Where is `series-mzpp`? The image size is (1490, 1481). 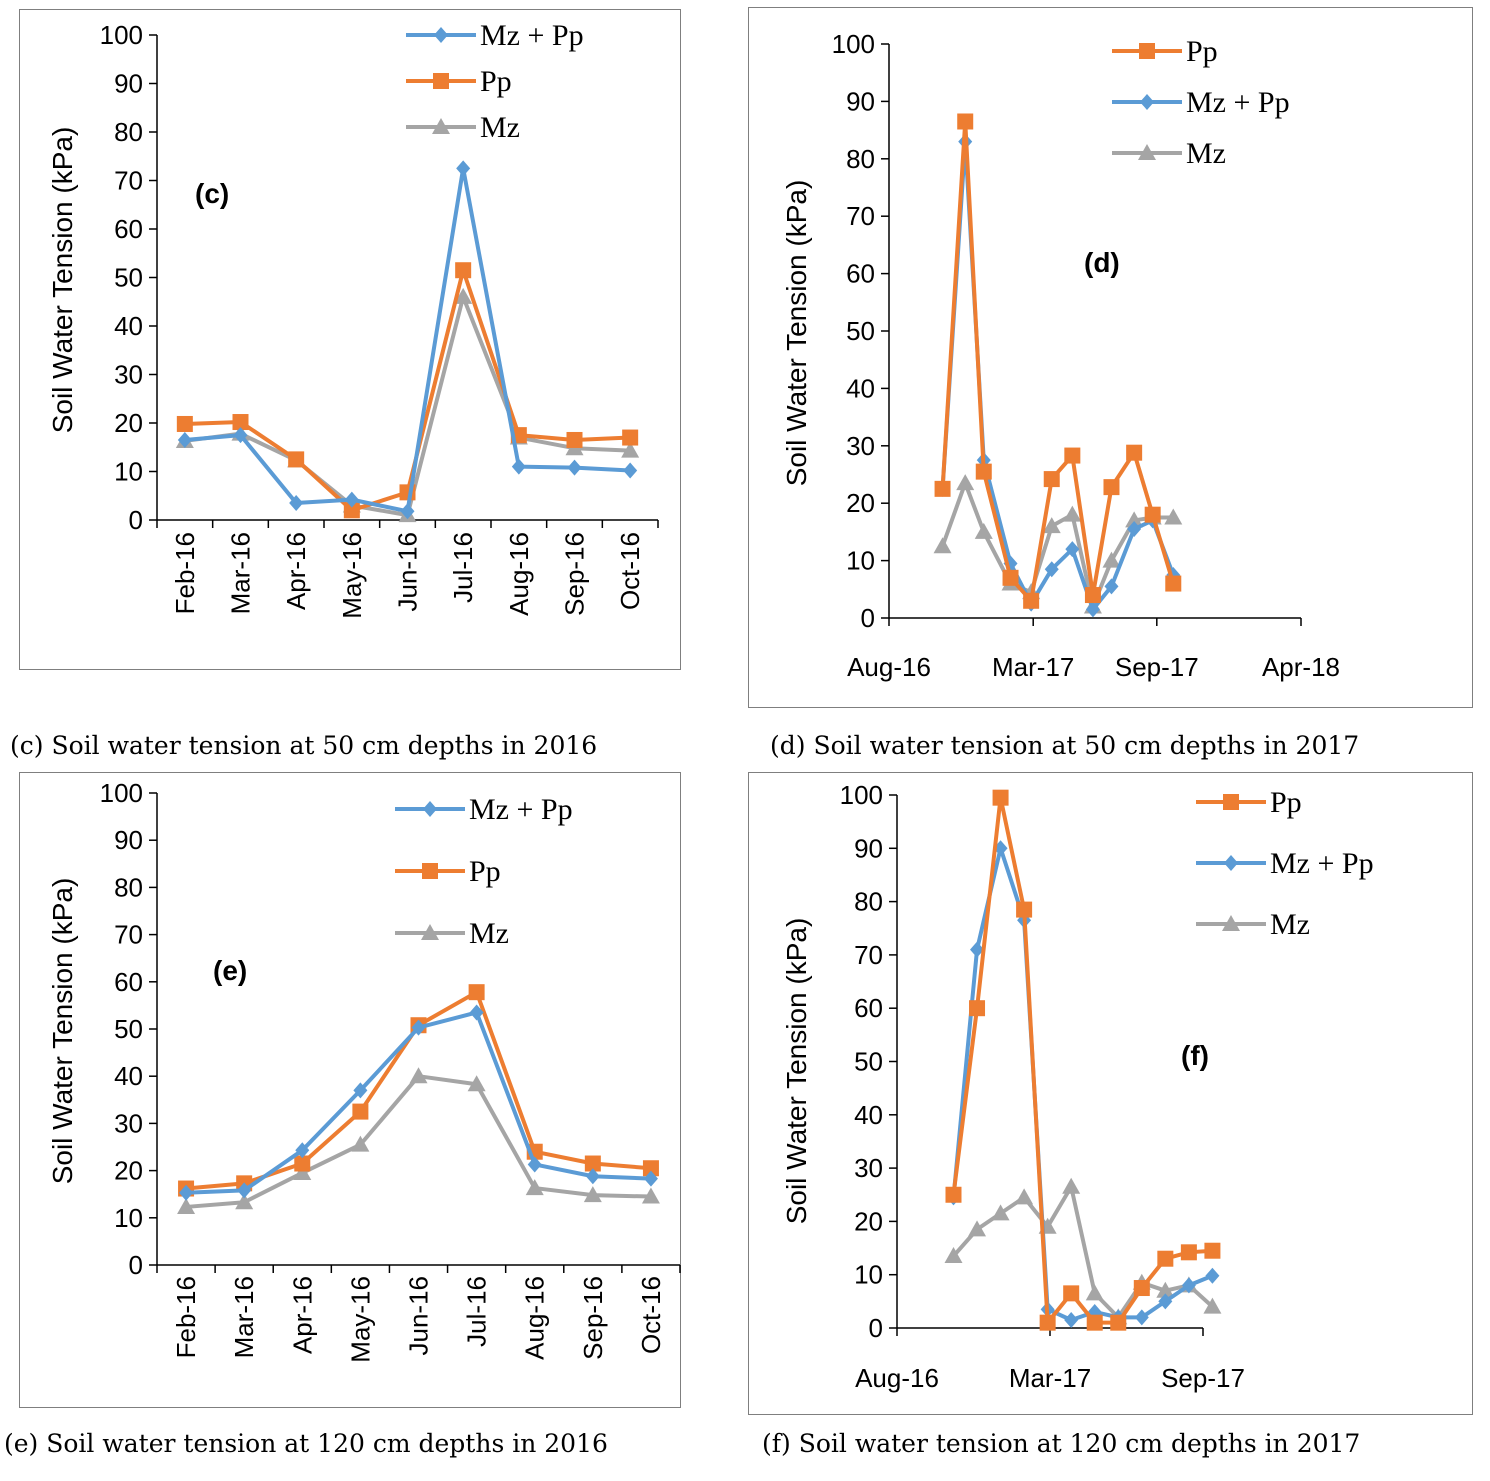 series-mzpp is located at coordinates (418, 1102).